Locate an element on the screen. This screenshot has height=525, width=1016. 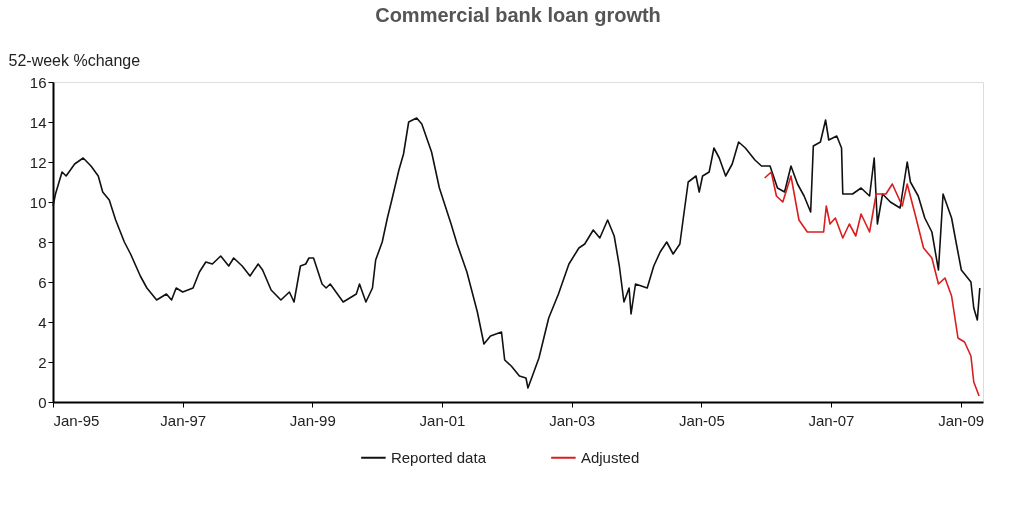
x-tick-label: Jan-03 is located at coordinates (572, 420).